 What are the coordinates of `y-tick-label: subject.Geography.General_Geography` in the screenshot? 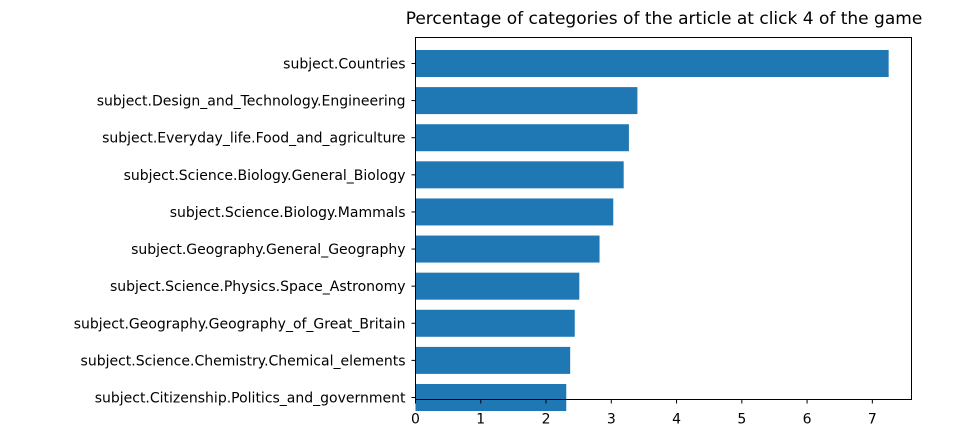 It's located at (268, 250).